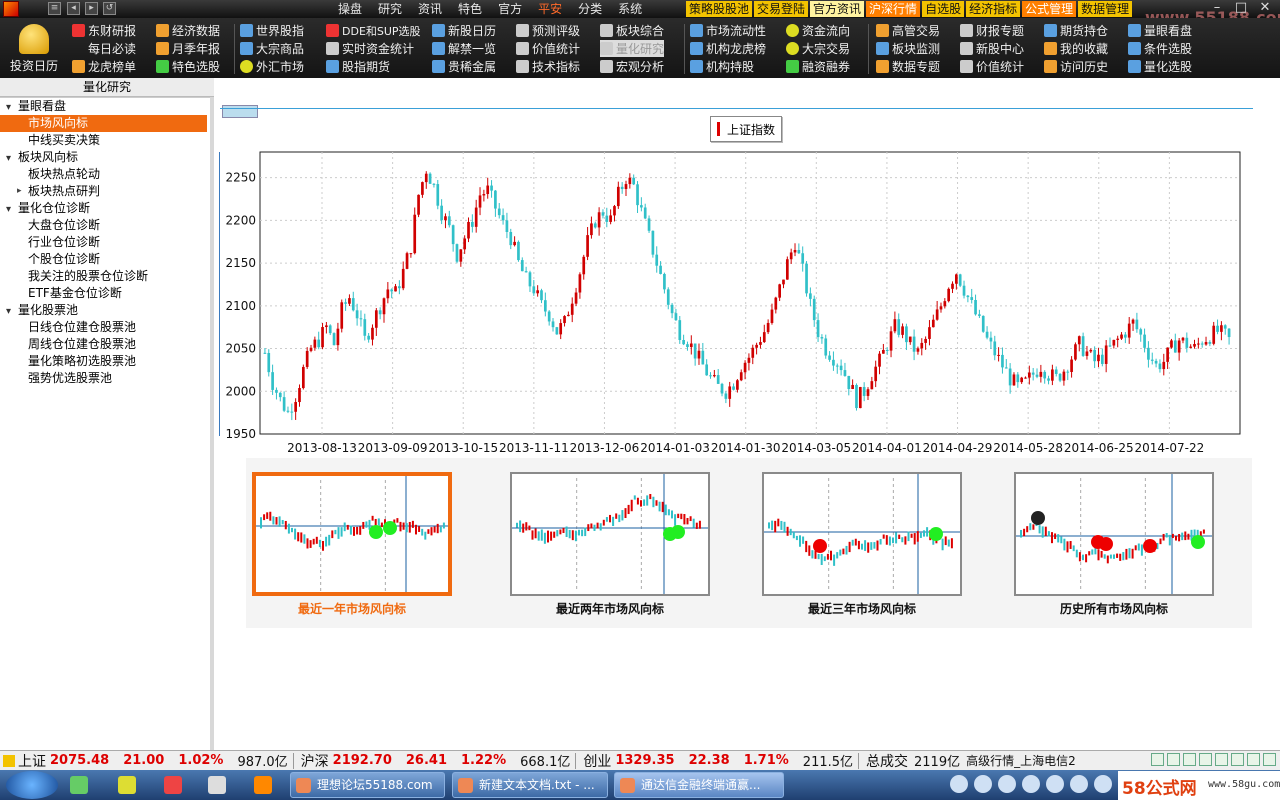 The width and height of the screenshot is (1280, 800). What do you see at coordinates (1237, 759) in the screenshot?
I see `sound-icon` at bounding box center [1237, 759].